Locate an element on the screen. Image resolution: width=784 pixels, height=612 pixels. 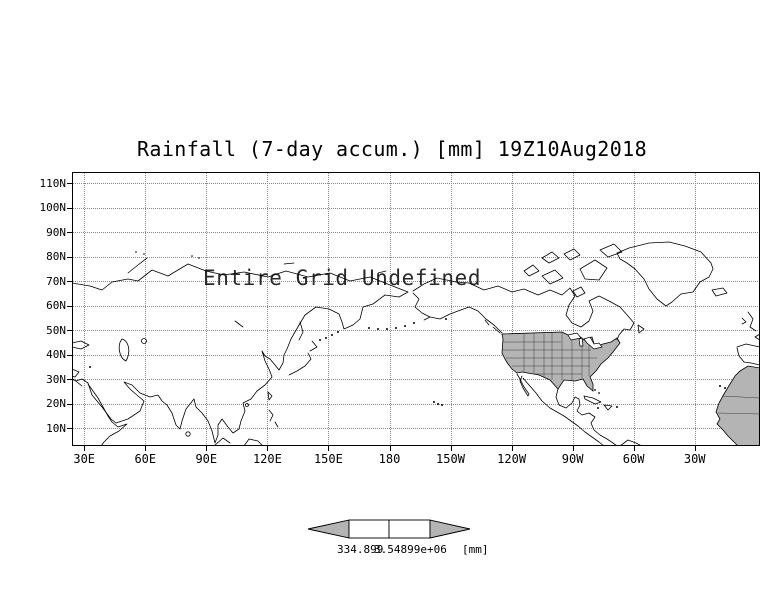
haida-gwaii-island is located at coordinates (487, 322).